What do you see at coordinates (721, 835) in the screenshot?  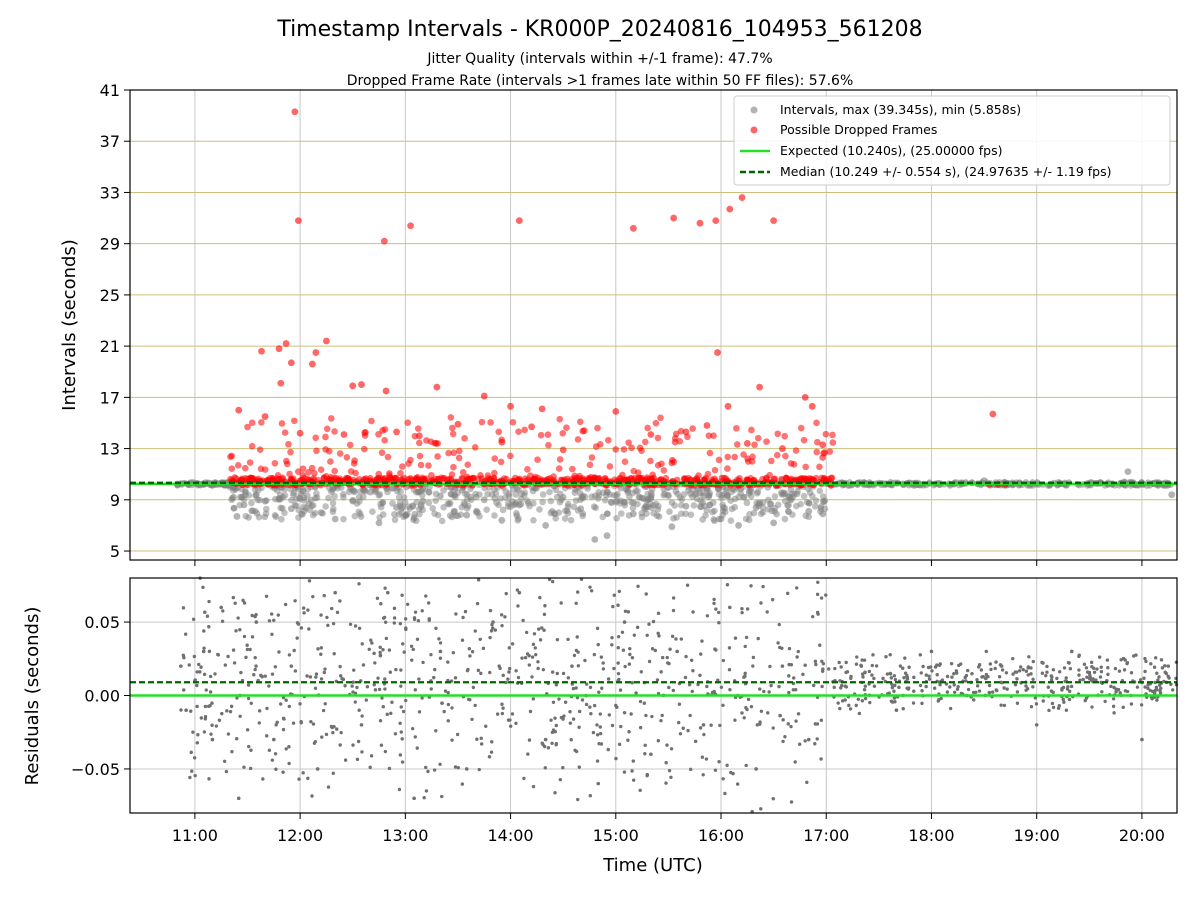 I see `x-tick-label: 16:00` at bounding box center [721, 835].